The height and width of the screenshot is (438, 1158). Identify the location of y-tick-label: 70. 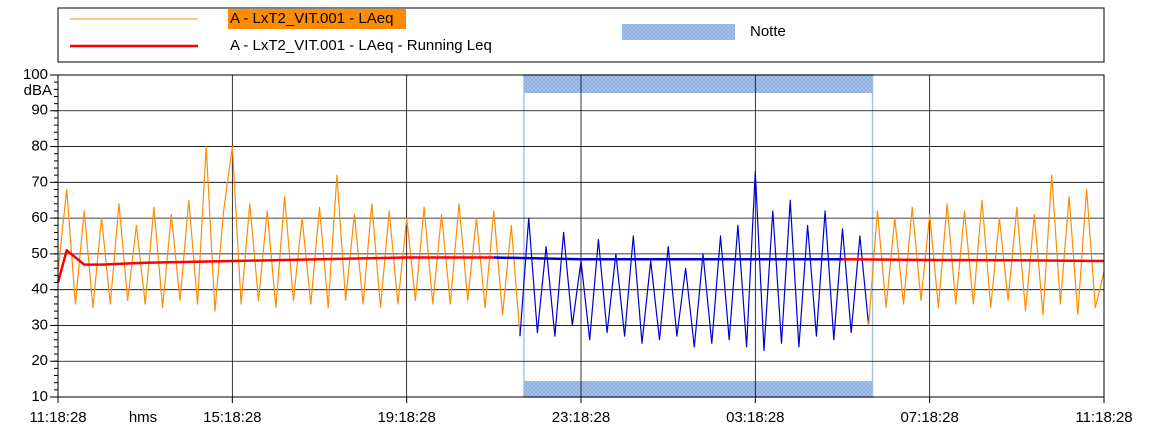
(39, 181).